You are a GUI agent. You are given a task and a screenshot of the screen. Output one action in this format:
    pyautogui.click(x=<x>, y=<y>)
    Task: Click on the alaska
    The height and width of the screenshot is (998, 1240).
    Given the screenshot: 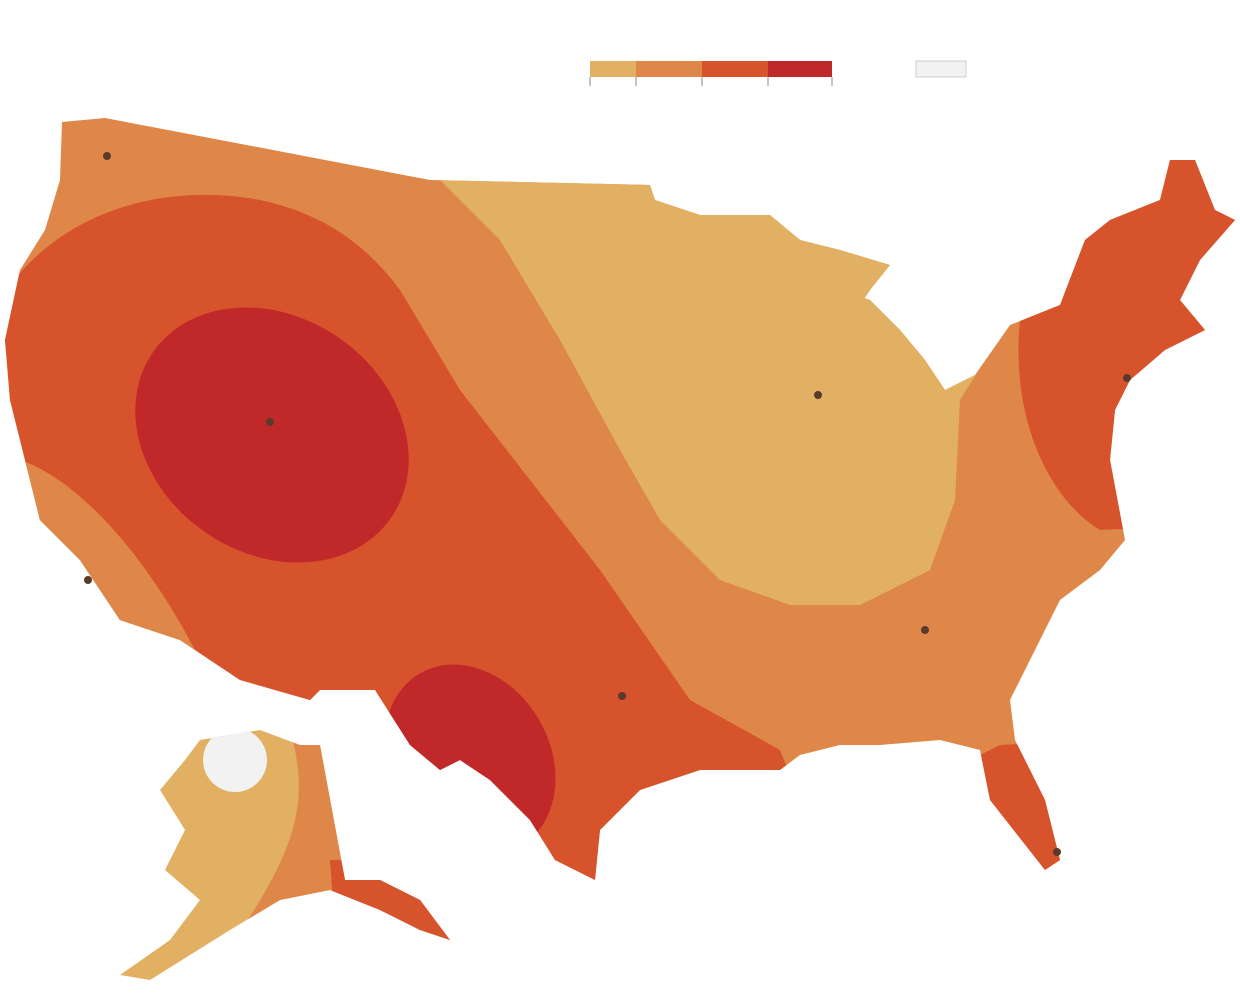 What is the action you would take?
    pyautogui.click(x=285, y=855)
    